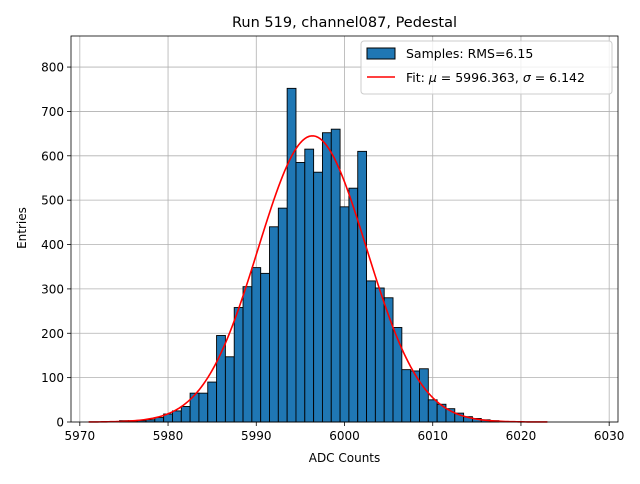 The image size is (640, 484). Describe the element at coordinates (256, 436) in the screenshot. I see `x-tick-label: 5990` at that location.